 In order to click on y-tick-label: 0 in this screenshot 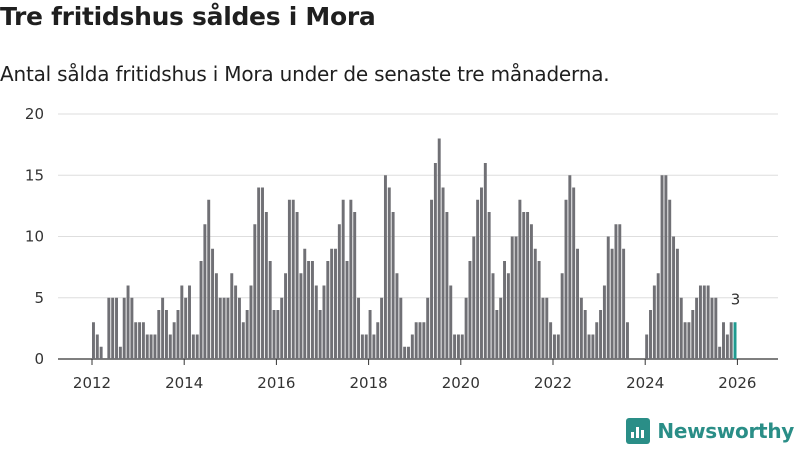, I will do `click(39, 359)`.